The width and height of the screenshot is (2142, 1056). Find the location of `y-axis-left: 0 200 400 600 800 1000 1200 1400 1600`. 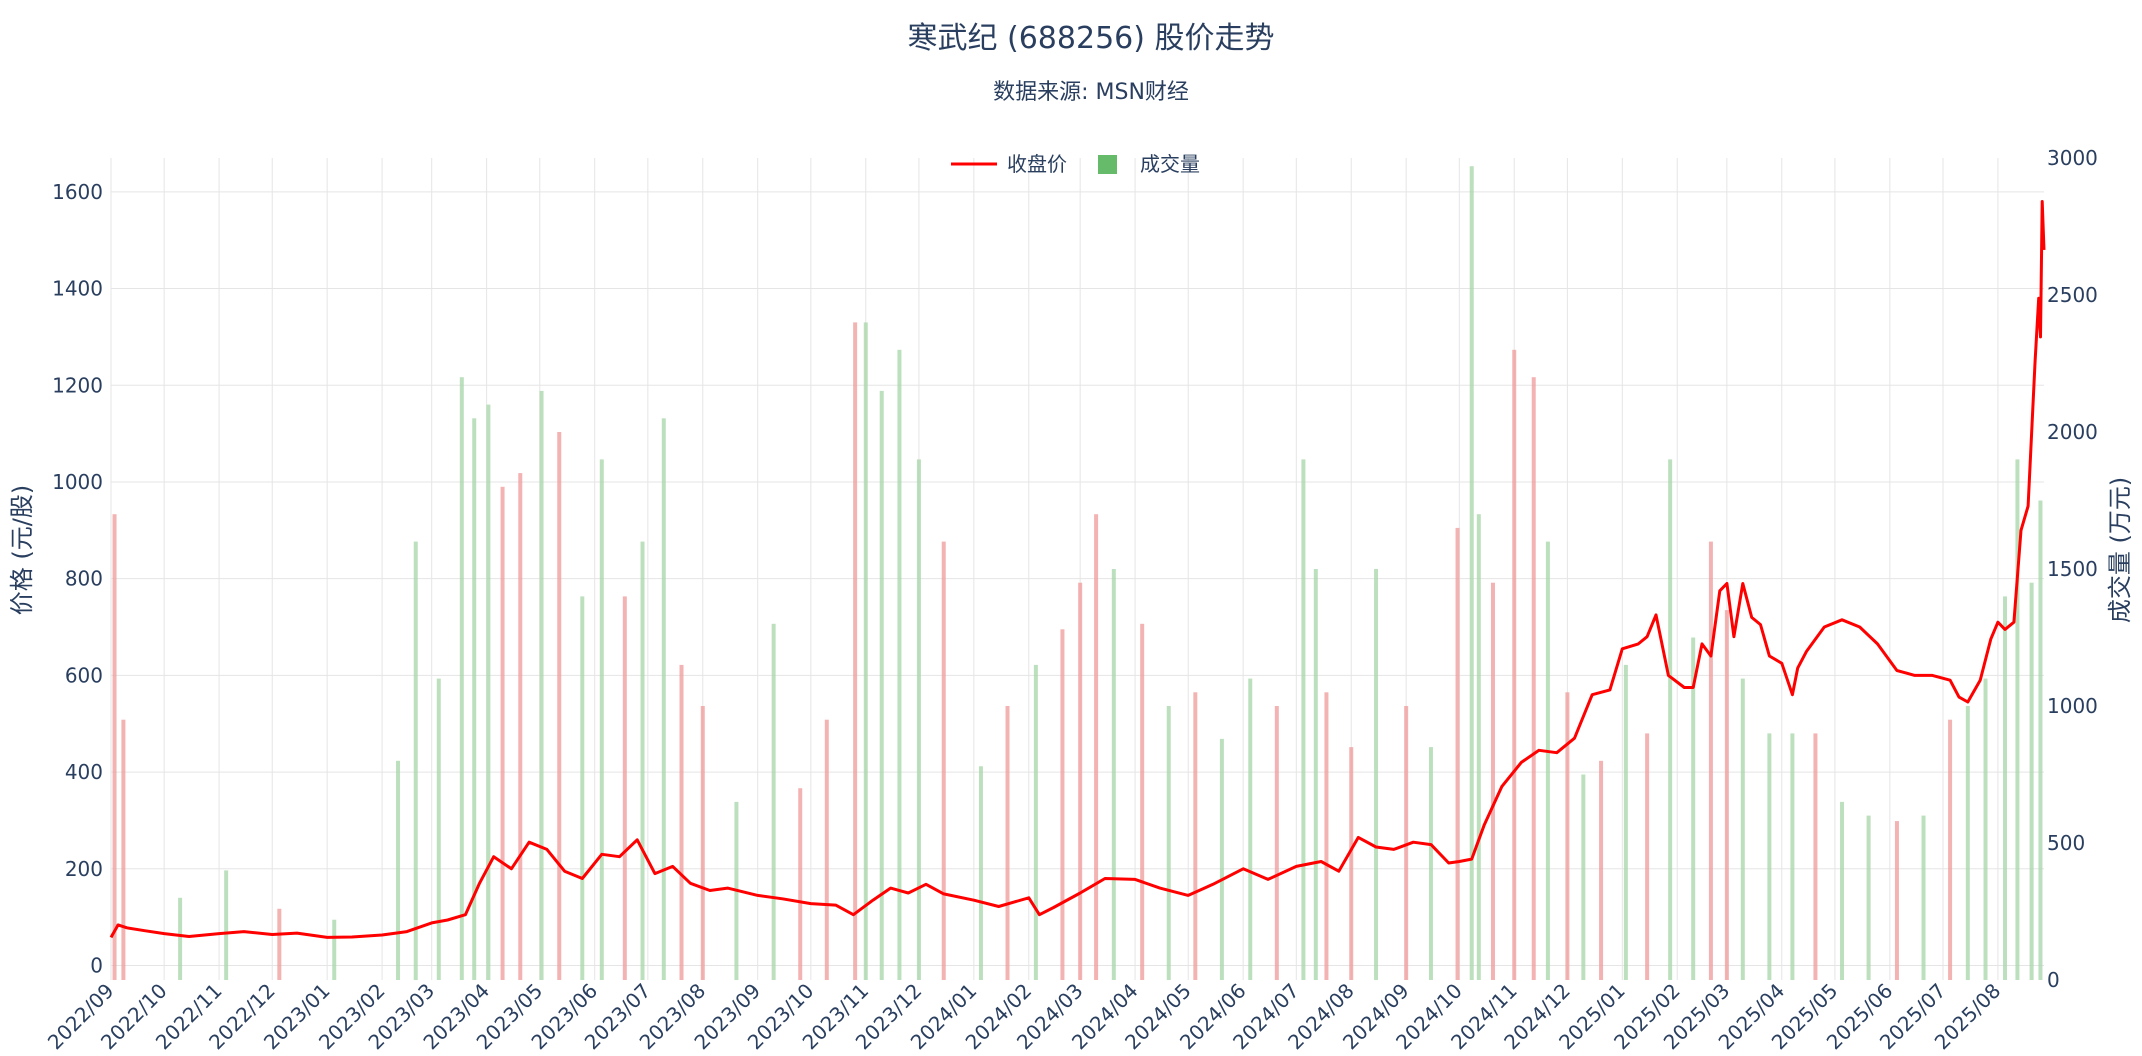

y-axis-left: 0 200 400 600 800 1000 1200 1400 1600 is located at coordinates (77, 579).